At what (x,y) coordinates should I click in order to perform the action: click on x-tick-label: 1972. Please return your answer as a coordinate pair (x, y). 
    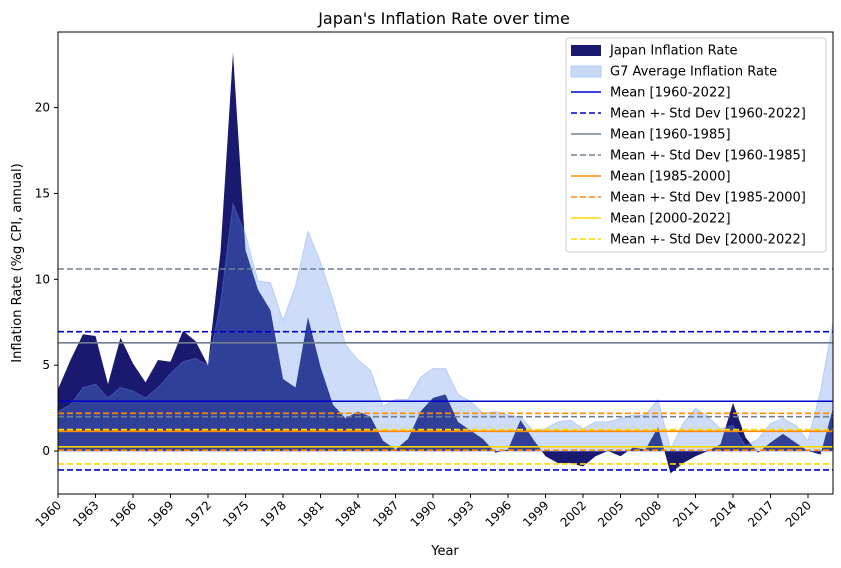
    Looking at the image, I should click on (198, 513).